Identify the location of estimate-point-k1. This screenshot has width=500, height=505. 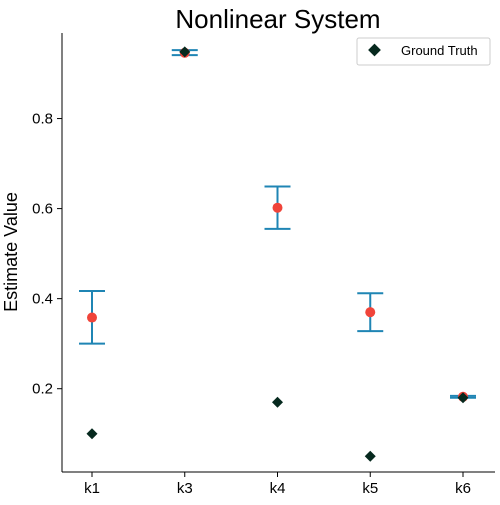
(92, 317).